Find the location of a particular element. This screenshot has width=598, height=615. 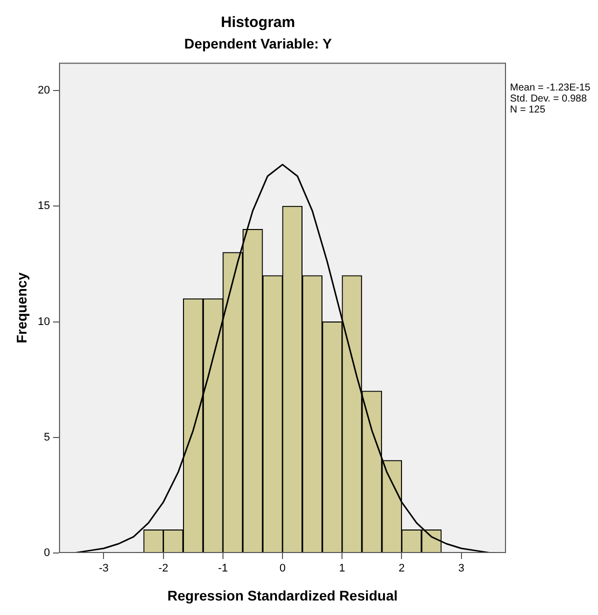

text: N = 125 is located at coordinates (528, 110).